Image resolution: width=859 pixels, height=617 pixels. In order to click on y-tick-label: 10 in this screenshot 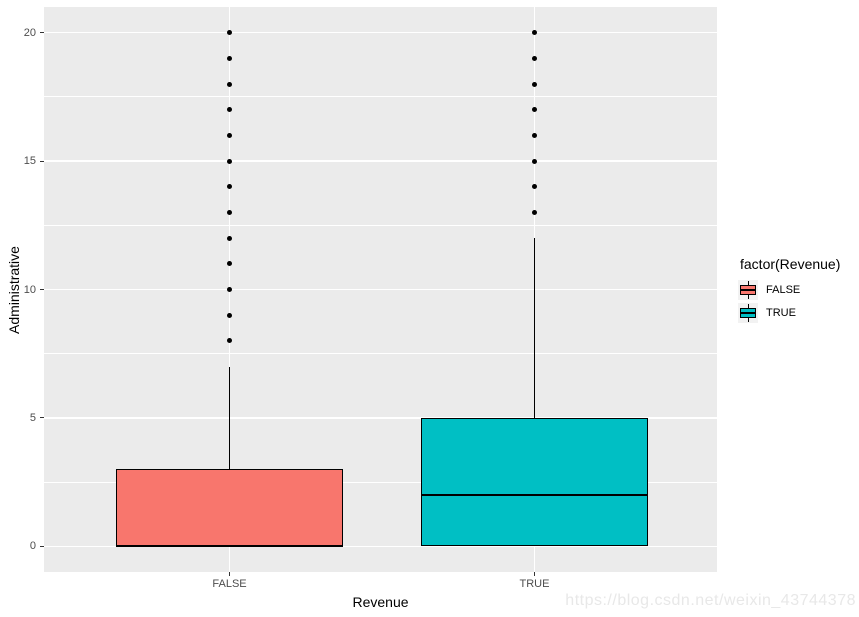, I will do `click(29, 289)`.